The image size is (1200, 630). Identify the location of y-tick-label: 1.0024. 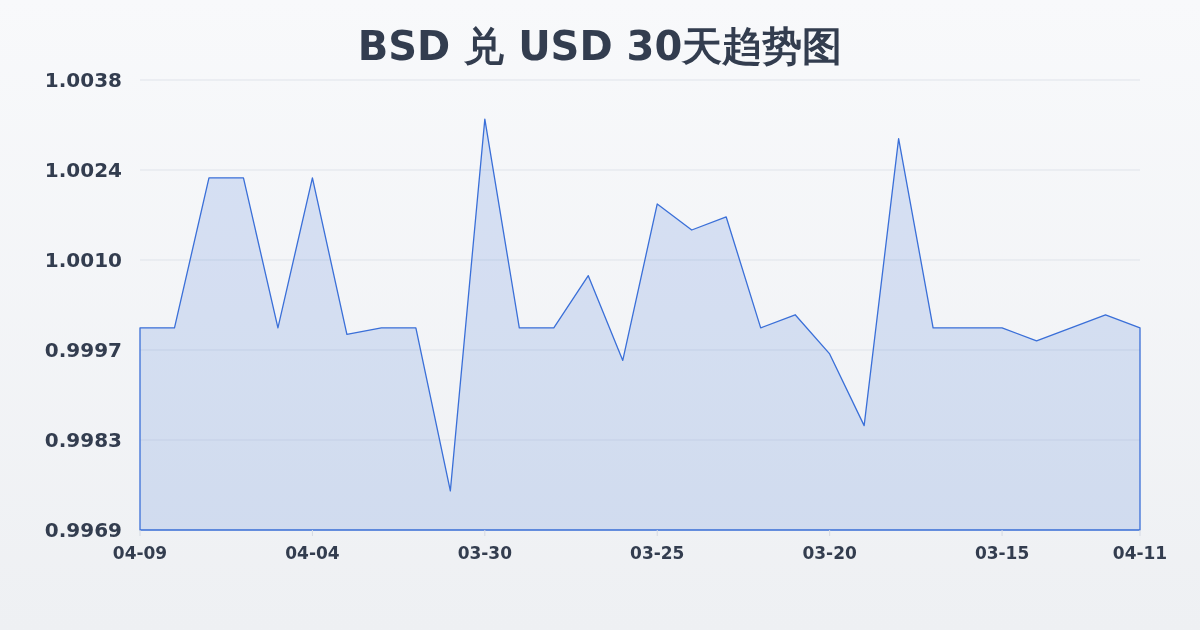
(83, 170).